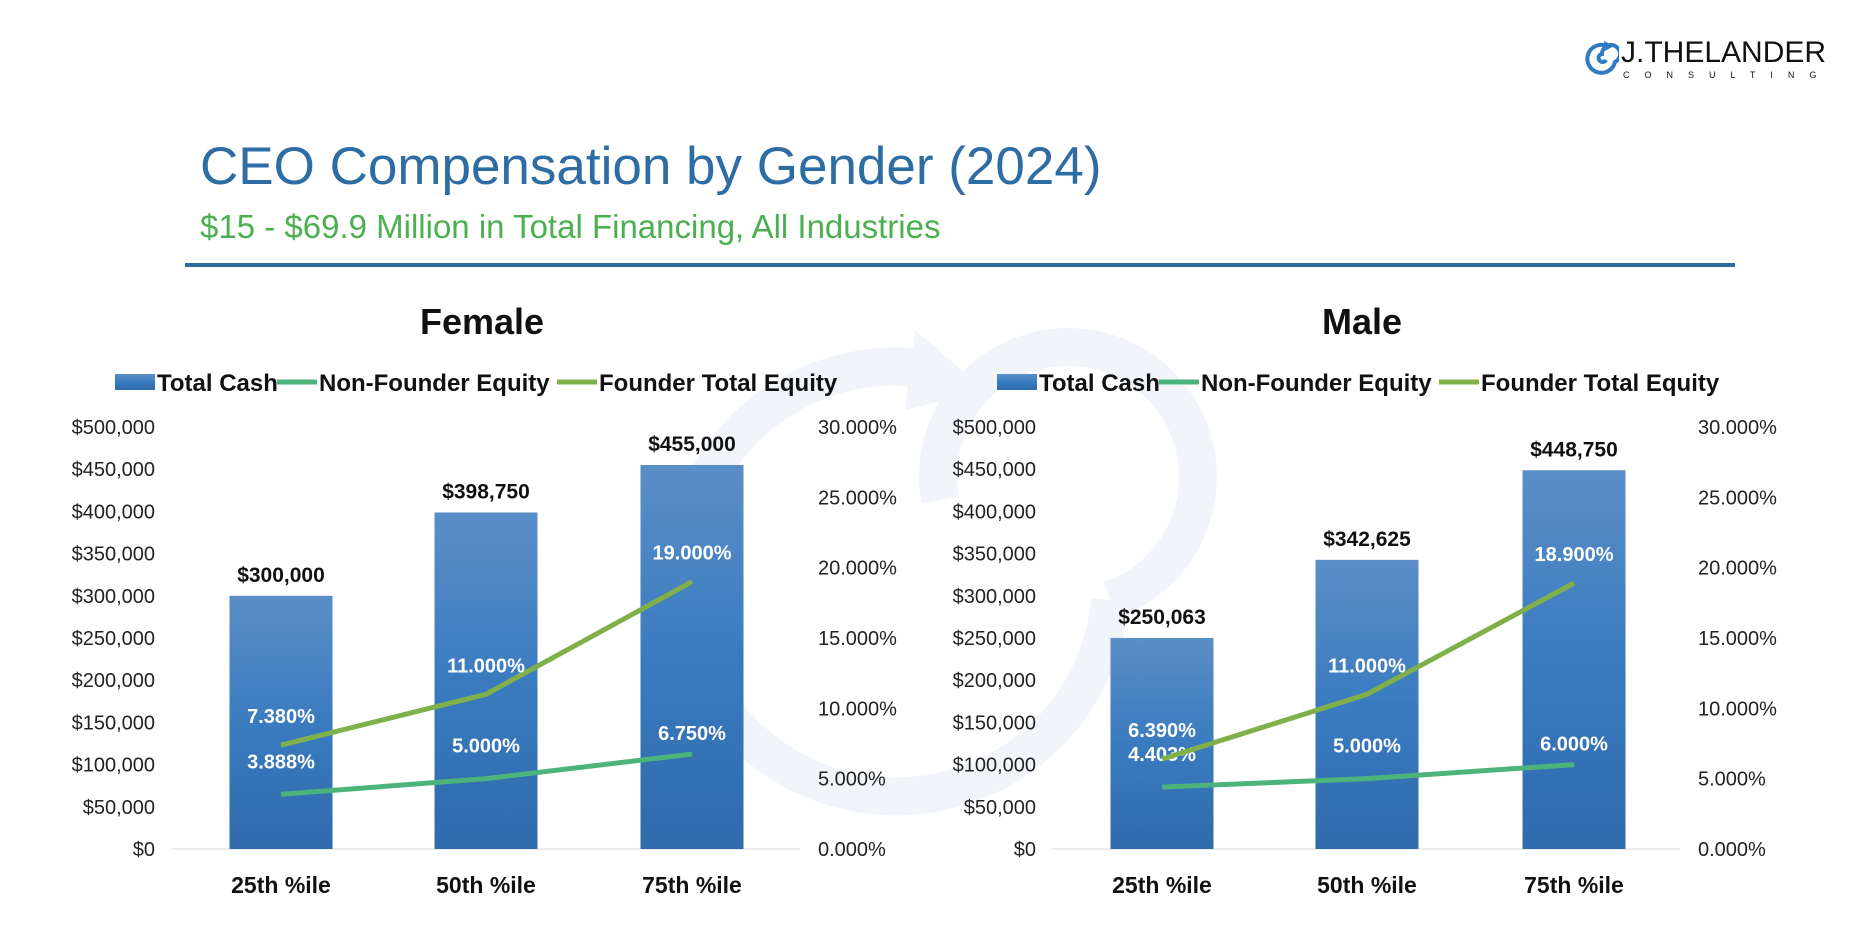 The image size is (1862, 946). I want to click on page-title: CEO Compensation by Gender (2024), so click(651, 166).